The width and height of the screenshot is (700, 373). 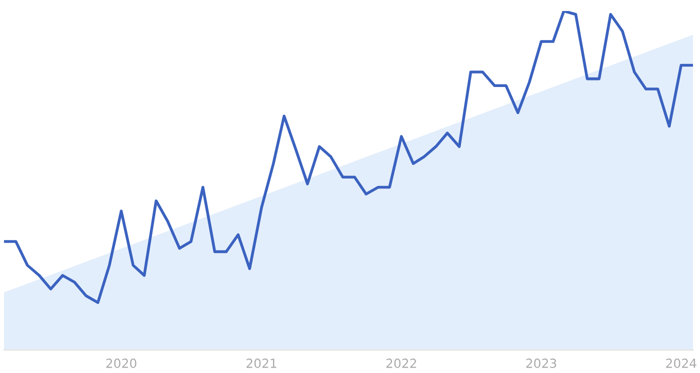 What do you see at coordinates (681, 363) in the screenshot?
I see `x-tick-label: 2024` at bounding box center [681, 363].